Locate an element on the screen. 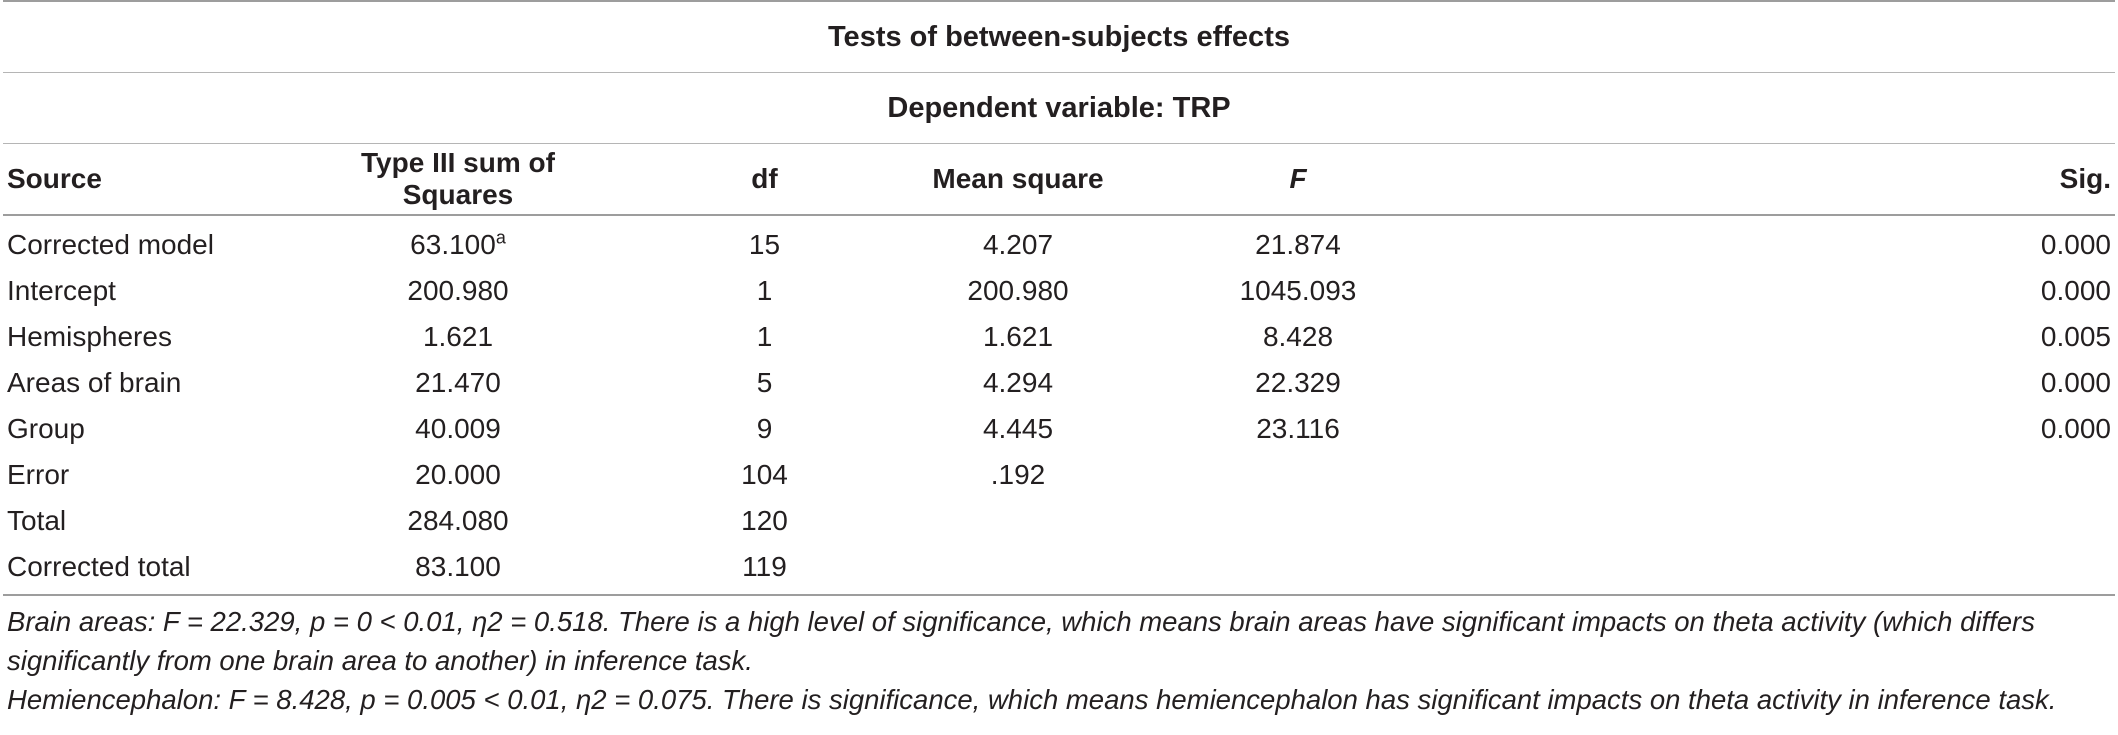 The height and width of the screenshot is (735, 2118). cell-source-value: Corrected total is located at coordinates (99, 566).